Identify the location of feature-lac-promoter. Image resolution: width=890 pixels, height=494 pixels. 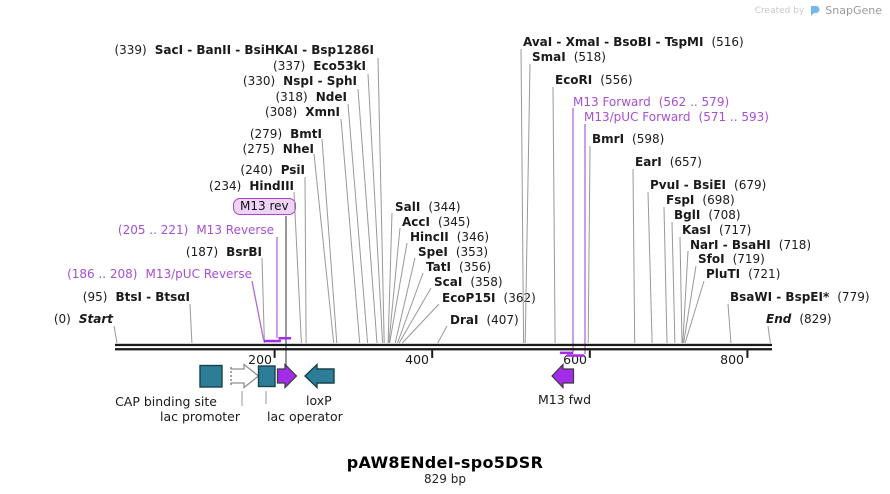
(244, 376).